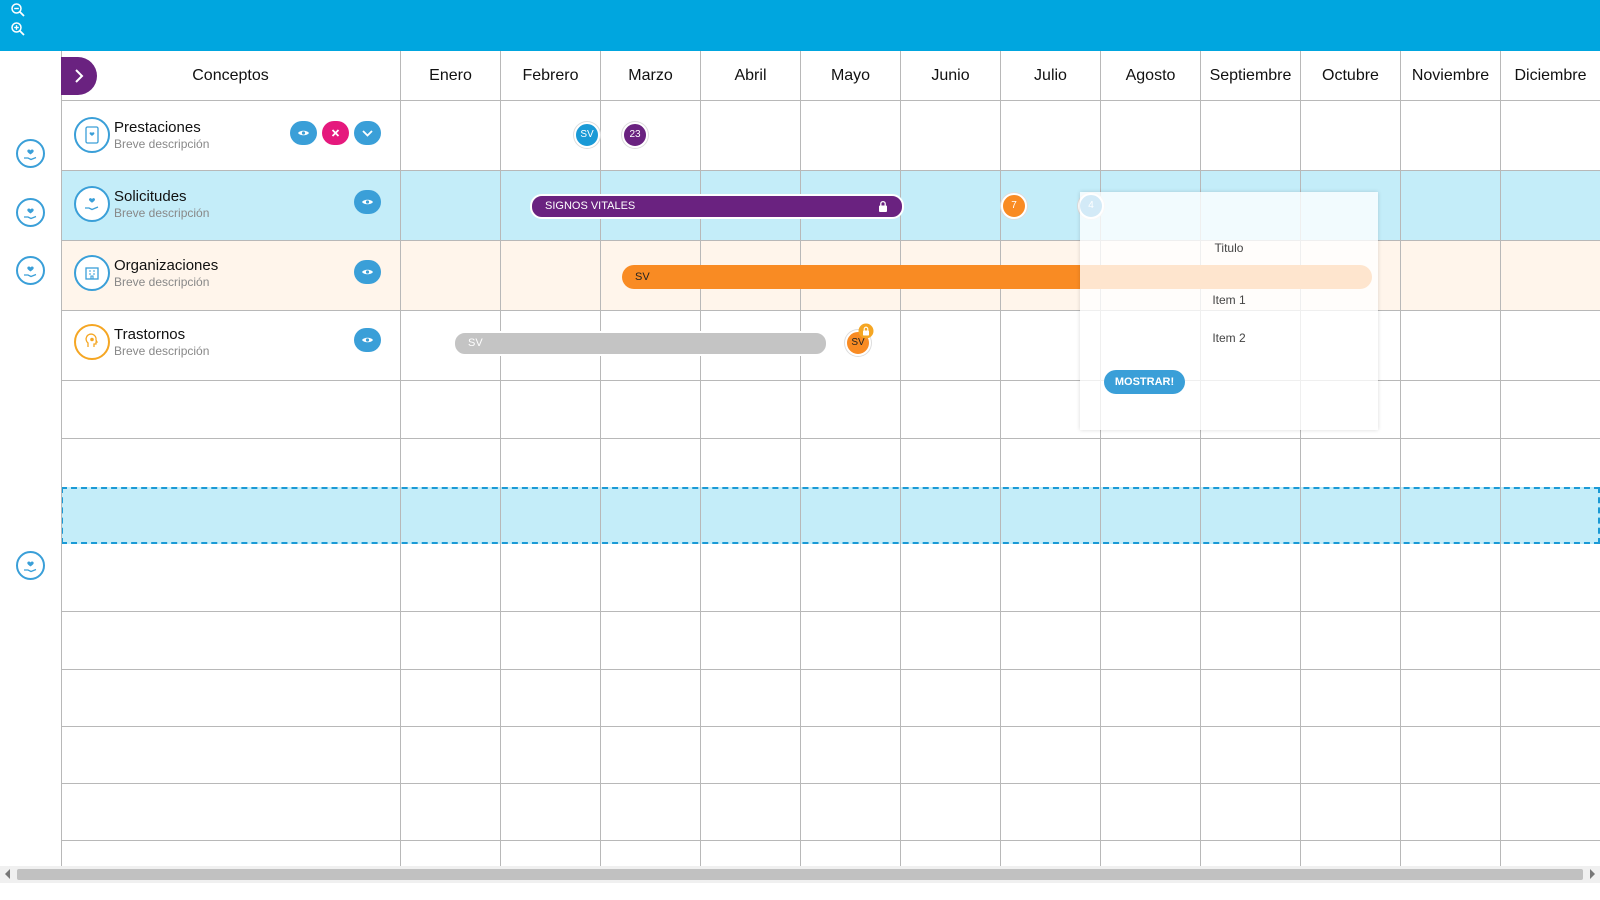 This screenshot has width=1600, height=900. Describe the element at coordinates (640, 343) in the screenshot. I see `event-bar-sv-disabled: SV` at that location.